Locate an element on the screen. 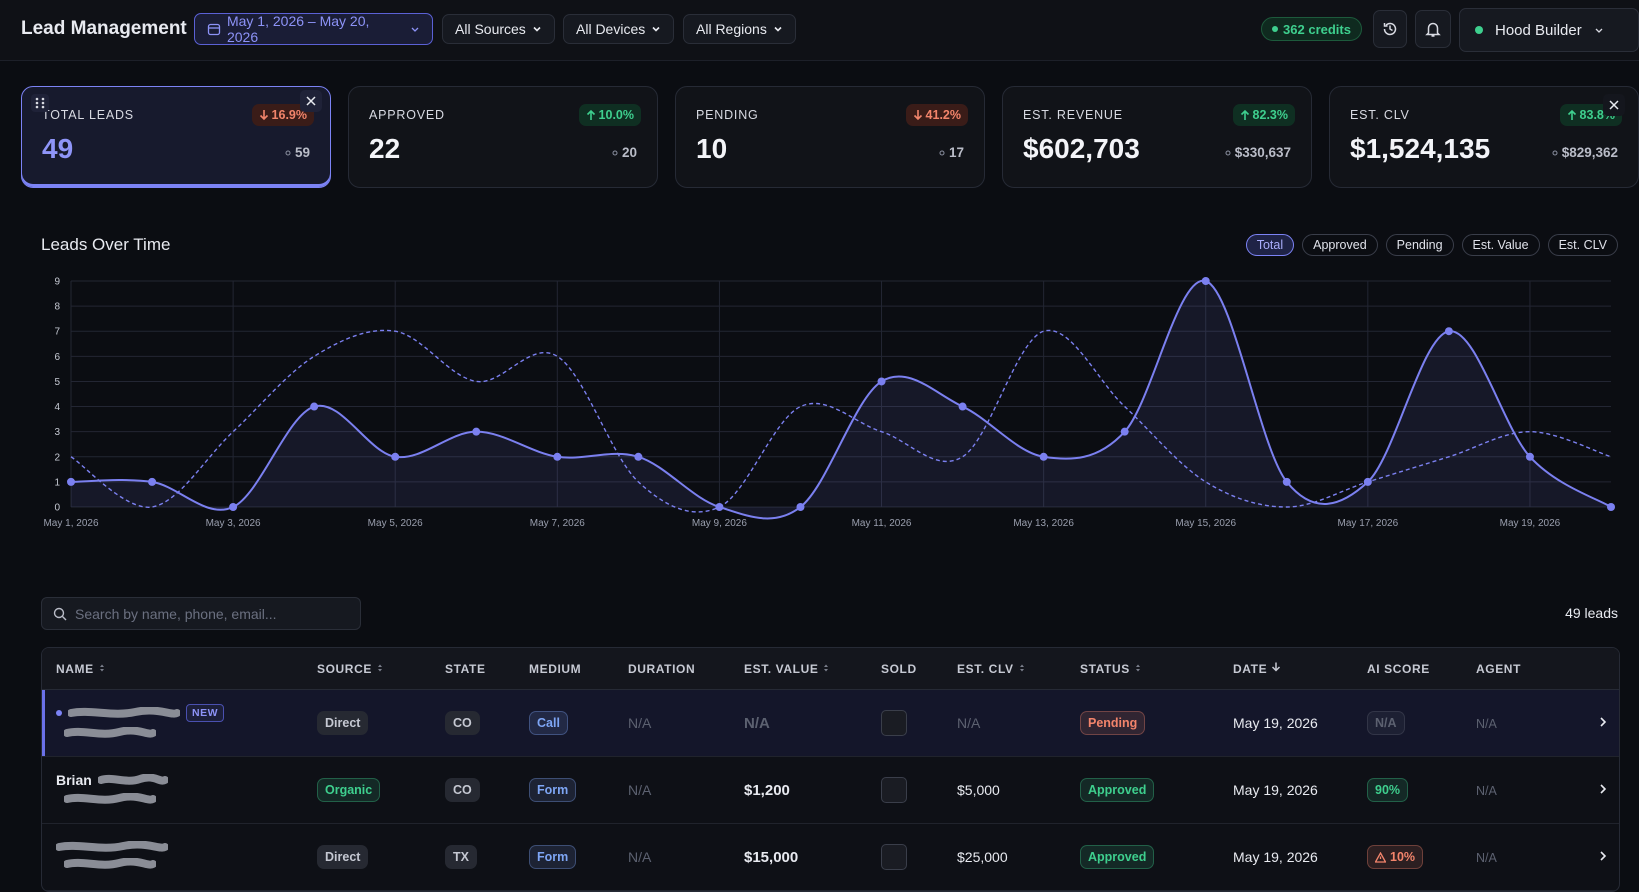 This screenshot has width=1639, height=892. cell: Direct is located at coordinates (367, 857).